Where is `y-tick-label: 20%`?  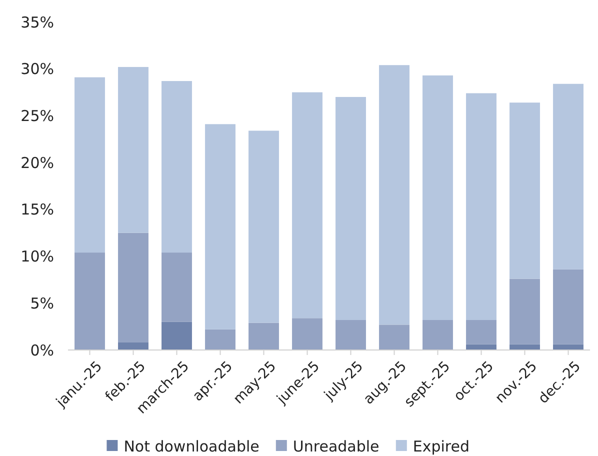 y-tick-label: 20% is located at coordinates (37, 163).